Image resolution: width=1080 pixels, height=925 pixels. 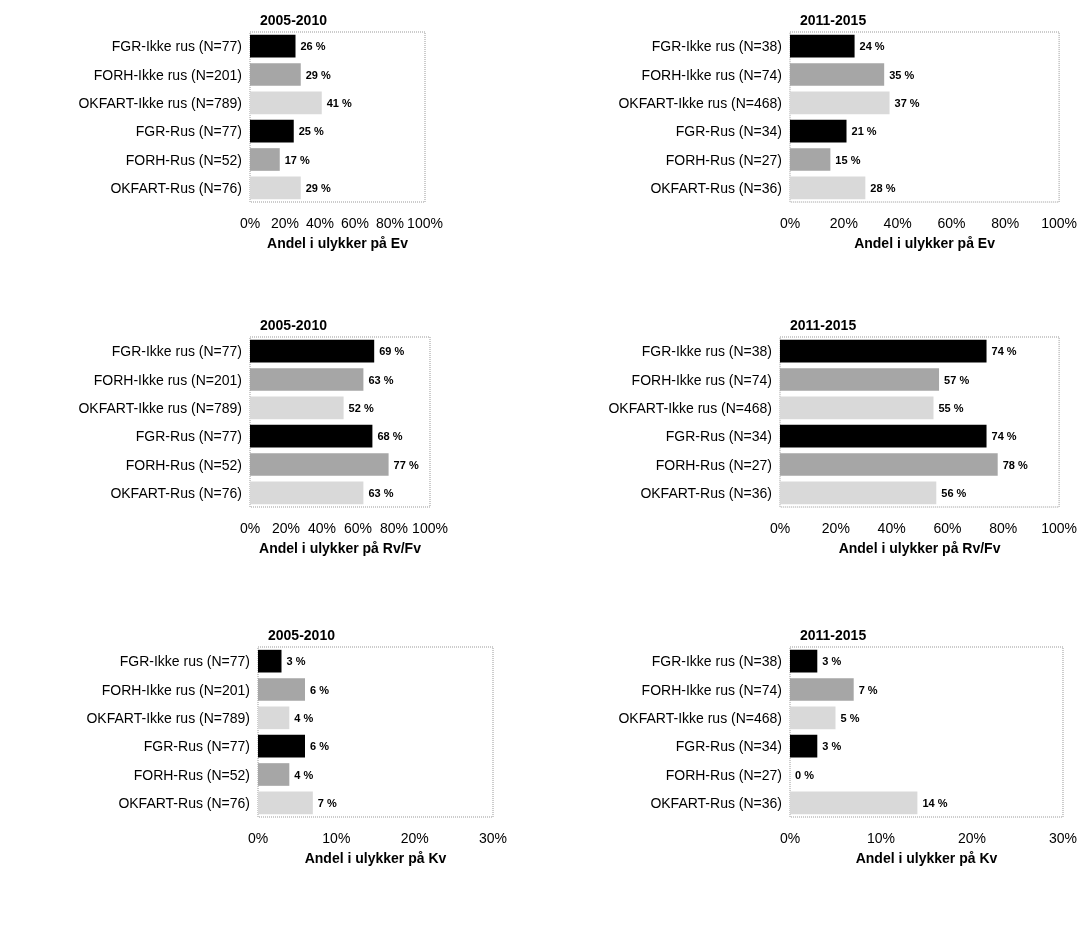 I want to click on data-label: 56 %, so click(x=954, y=492).